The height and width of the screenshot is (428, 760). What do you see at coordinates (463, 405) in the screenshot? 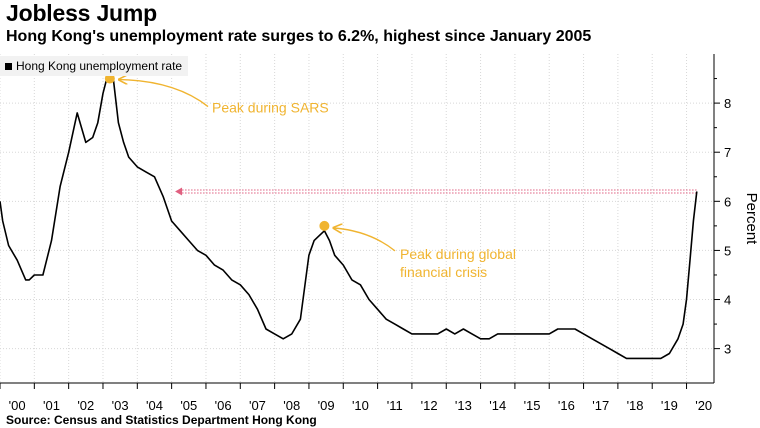
I see `x-tick-label: '13` at bounding box center [463, 405].